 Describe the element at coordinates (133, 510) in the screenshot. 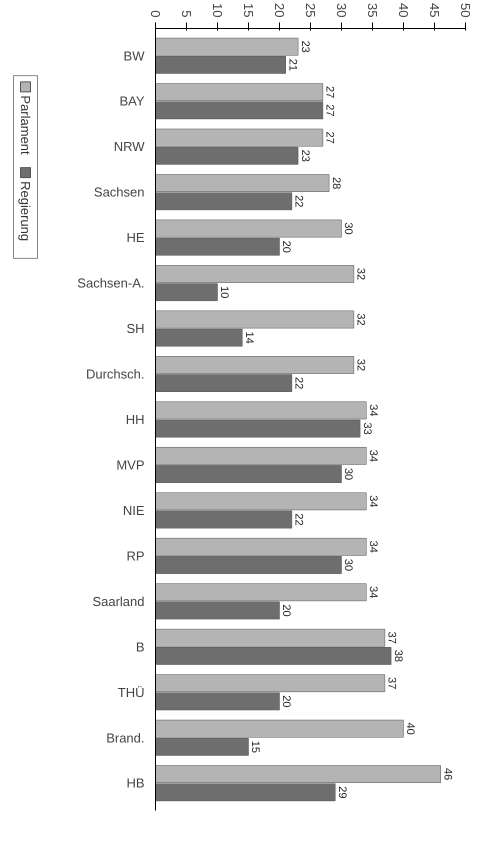

I see `y-tick-label: NIE` at that location.